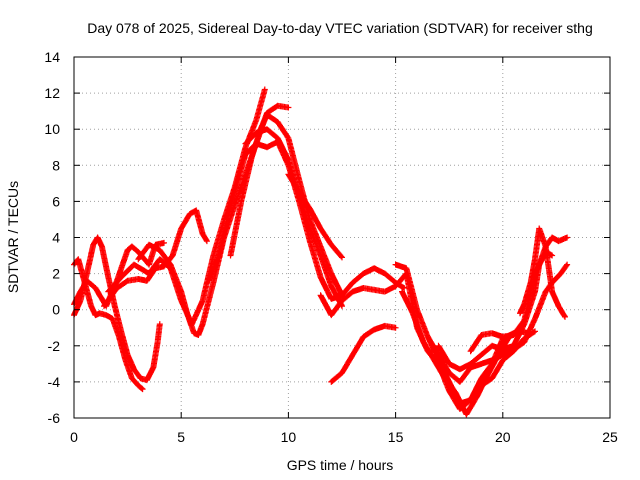 The width and height of the screenshot is (640, 480). Describe the element at coordinates (56, 274) in the screenshot. I see `y-tick-label: 2` at that location.